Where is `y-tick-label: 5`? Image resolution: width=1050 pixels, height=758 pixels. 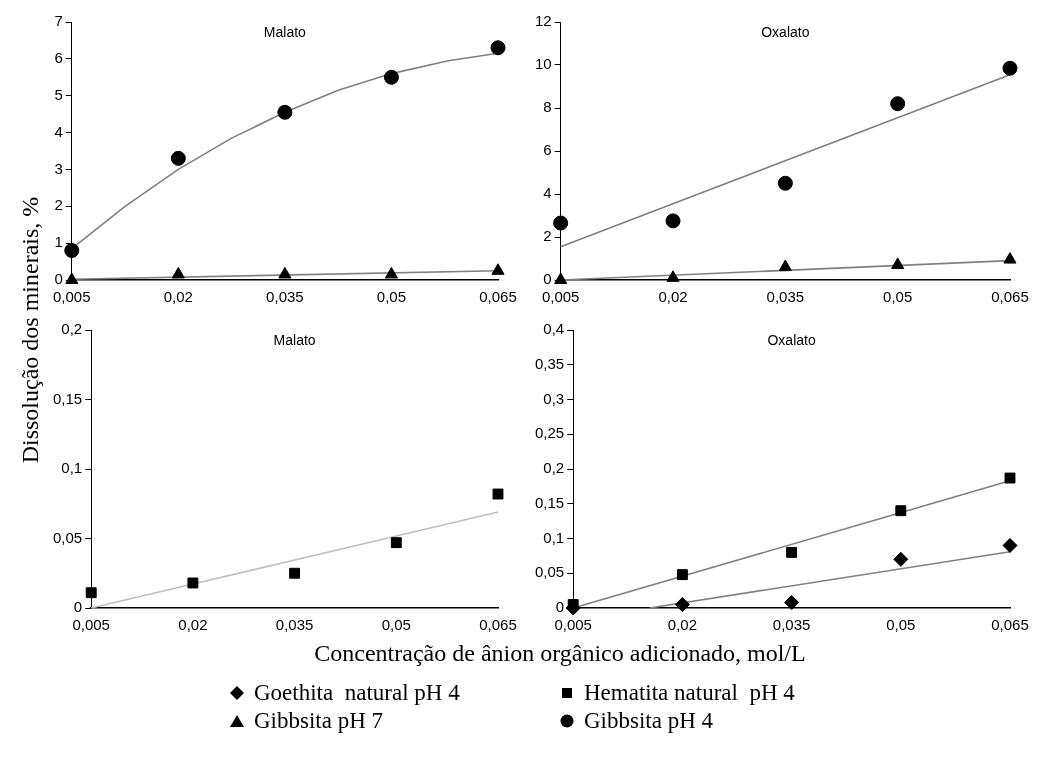 y-tick-label: 5 is located at coordinates (58, 94).